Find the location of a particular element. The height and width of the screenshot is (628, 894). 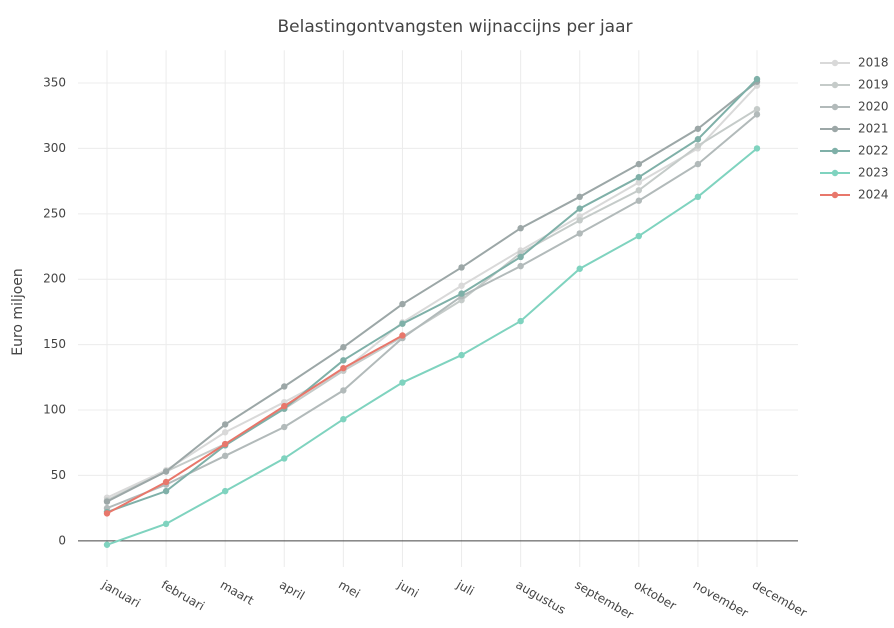

x-tick-label: januari is located at coordinates (121, 593).